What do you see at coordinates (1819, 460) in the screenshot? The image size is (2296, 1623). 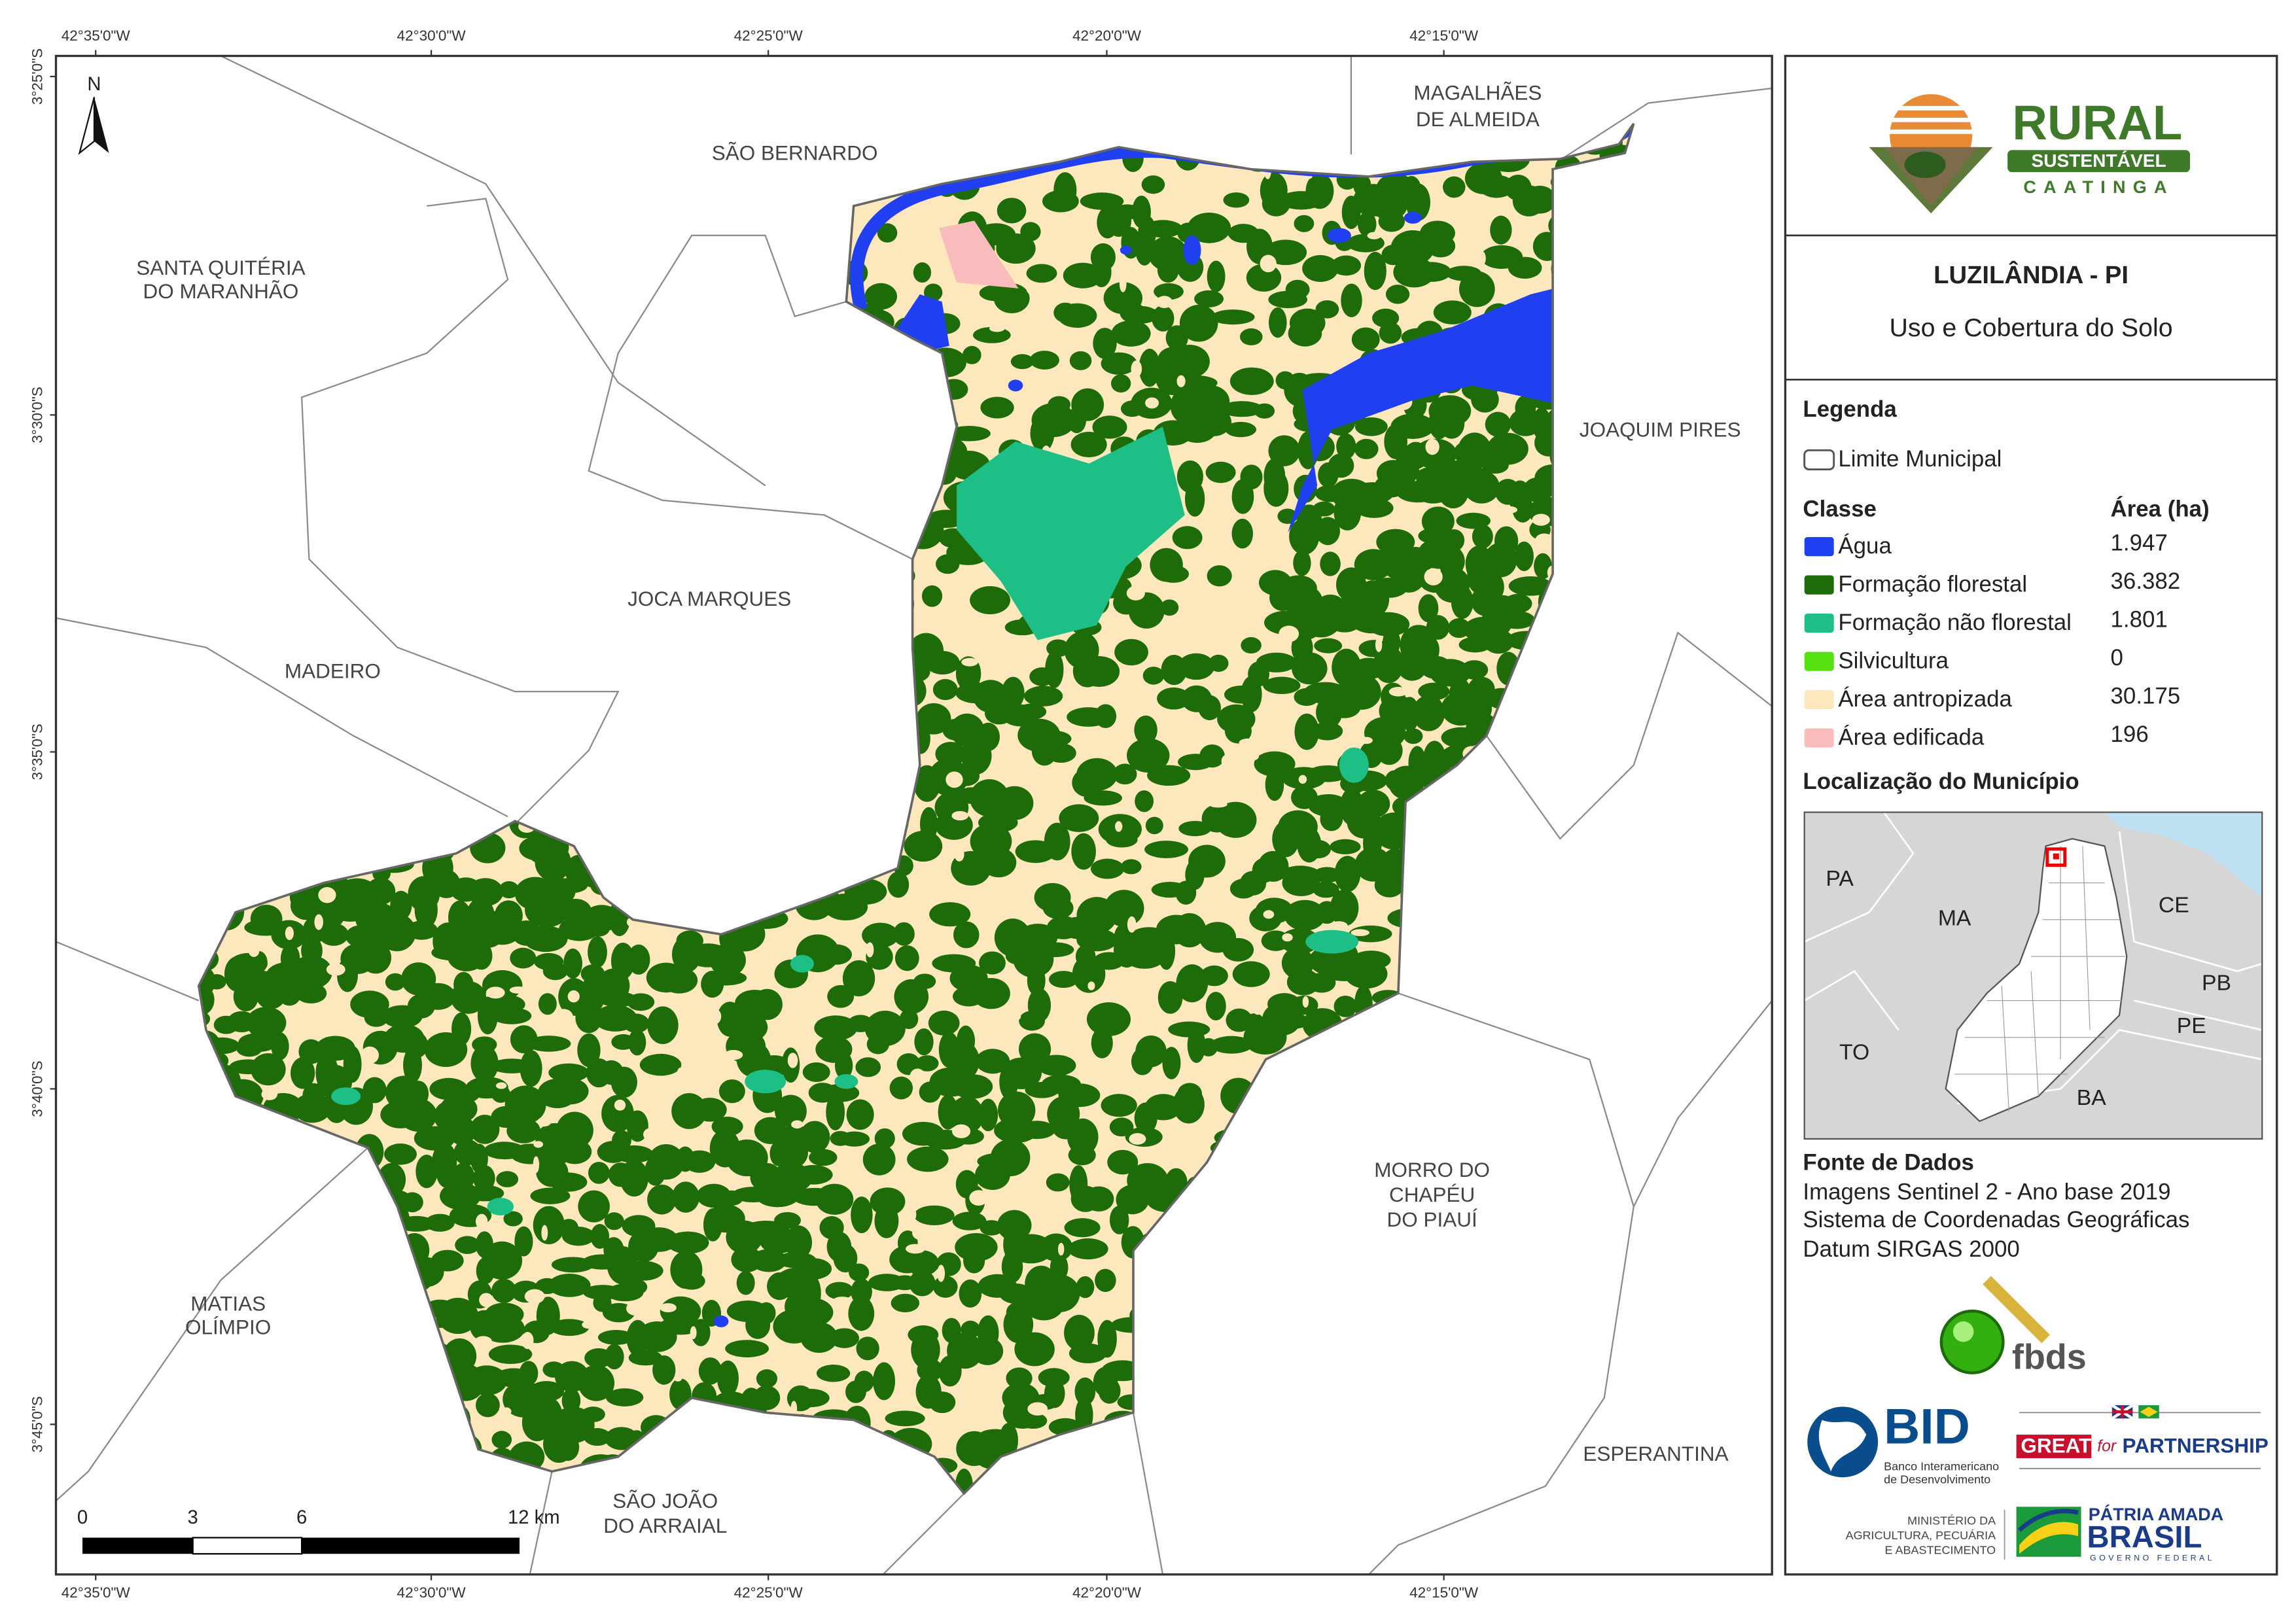 I see `boundary-swatch` at bounding box center [1819, 460].